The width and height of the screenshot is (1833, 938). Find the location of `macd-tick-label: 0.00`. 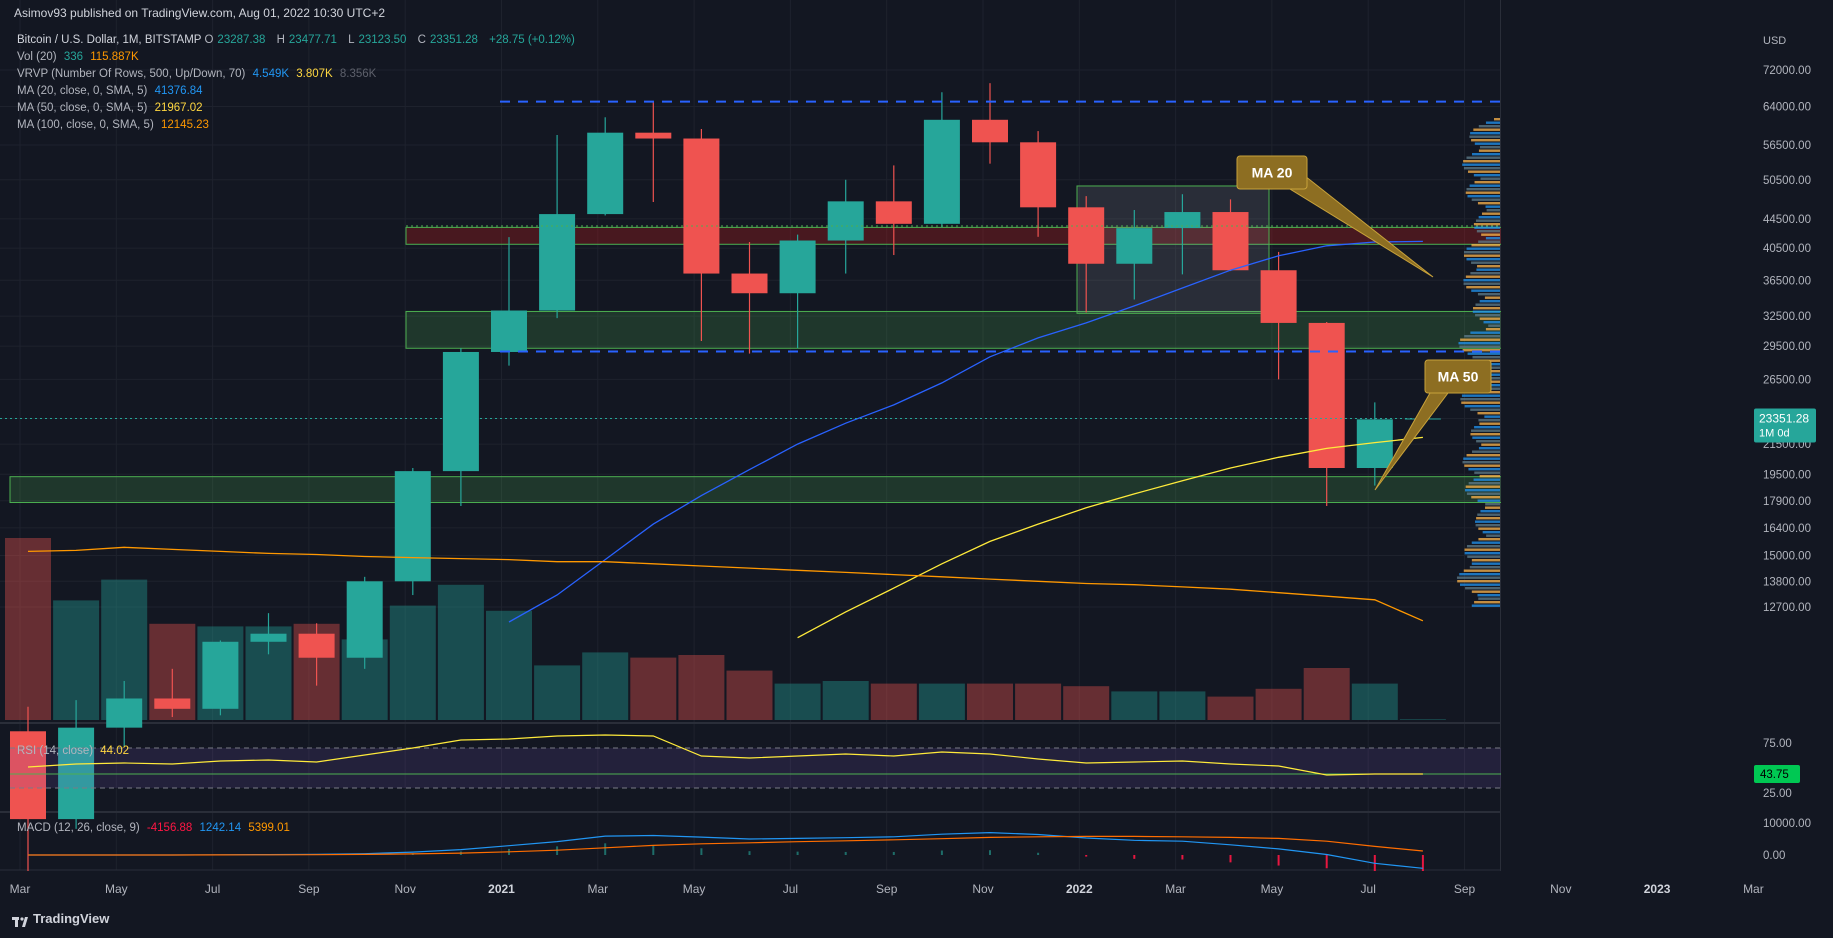

macd-tick-label: 0.00 is located at coordinates (1774, 856).